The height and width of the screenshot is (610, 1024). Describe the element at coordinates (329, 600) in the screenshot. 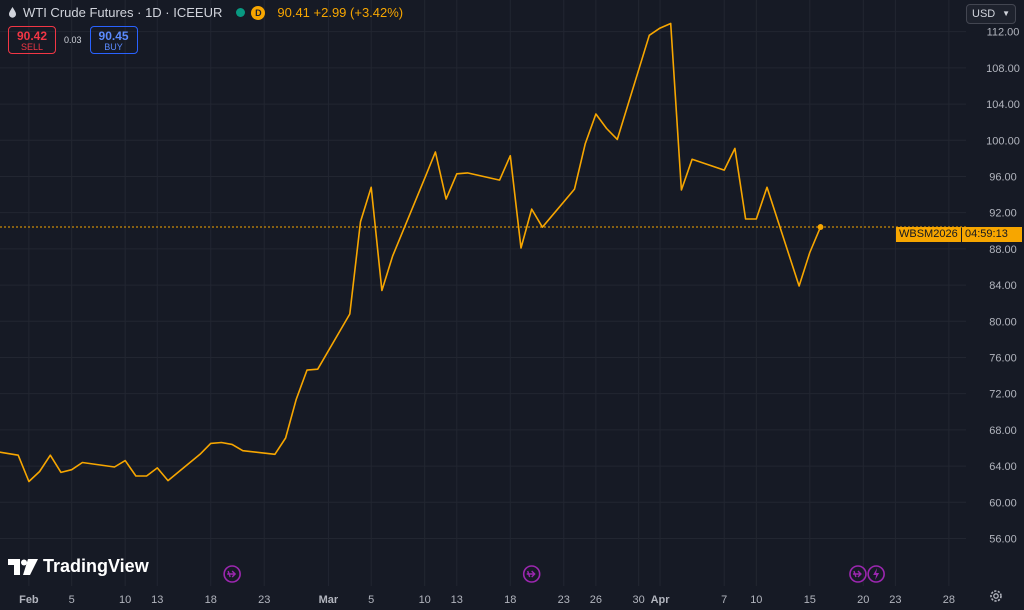

I see `x-tick-label: Mar` at that location.